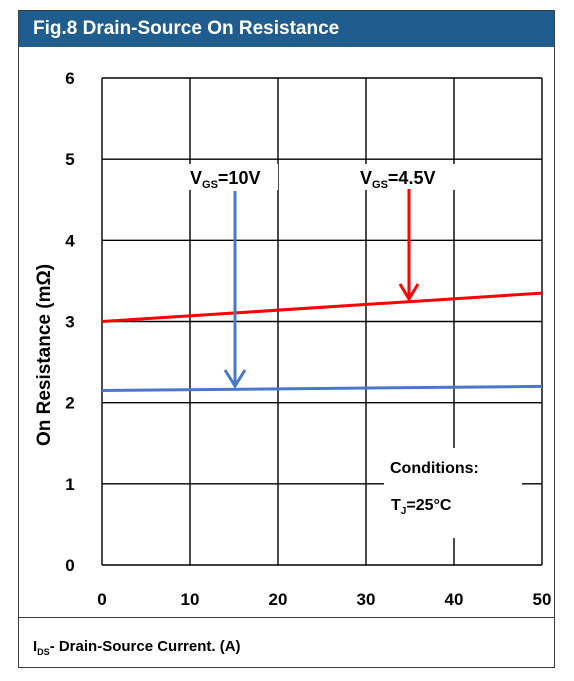 Image resolution: width=574 pixels, height=681 pixels. What do you see at coordinates (429, 505) in the screenshot?
I see `conditions-temp-rest: =25°C` at bounding box center [429, 505].